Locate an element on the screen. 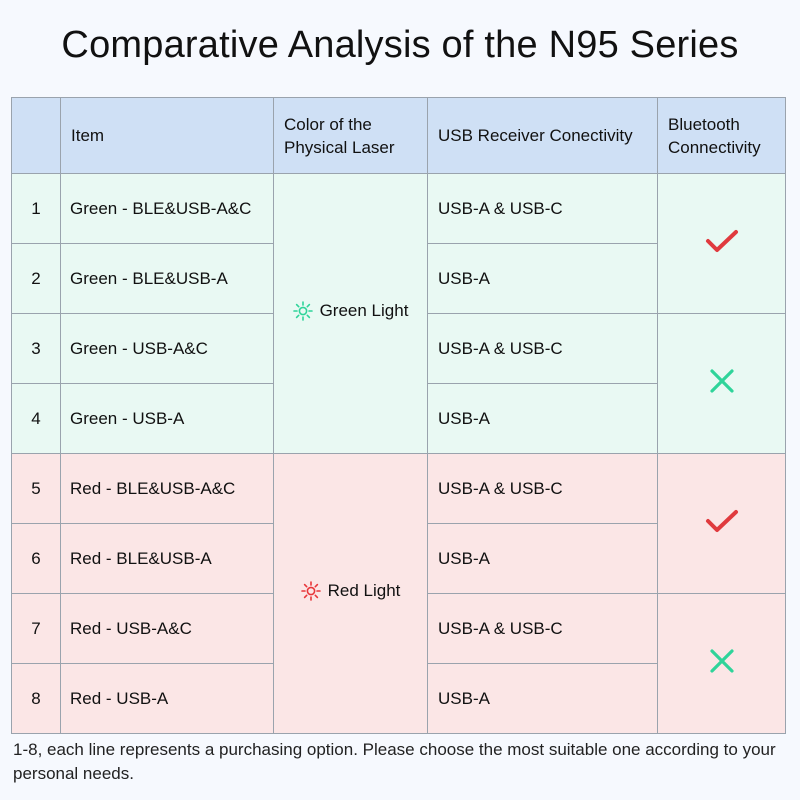 The image size is (800, 800). row-number: 1 is located at coordinates (36, 208).